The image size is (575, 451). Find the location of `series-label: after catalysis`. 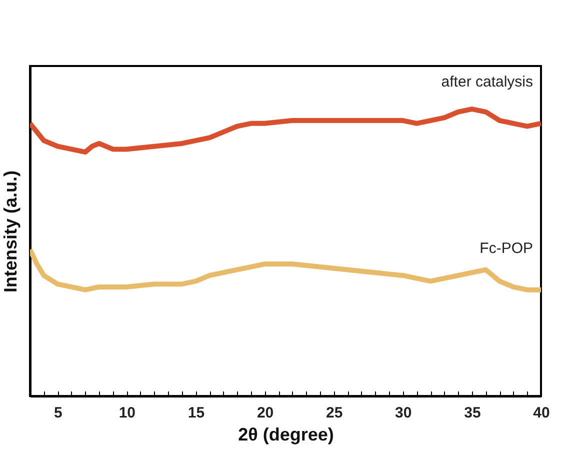

series-label: after catalysis is located at coordinates (487, 81).